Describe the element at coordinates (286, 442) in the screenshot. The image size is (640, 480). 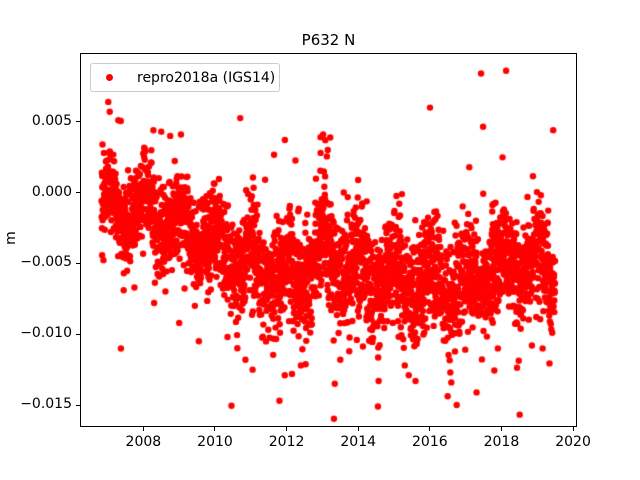
I see `x-tick-label: 2012` at that location.